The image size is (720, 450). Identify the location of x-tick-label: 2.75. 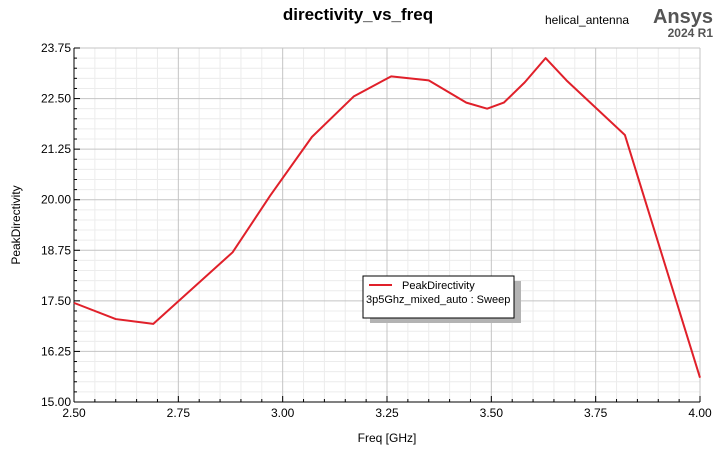
(179, 413).